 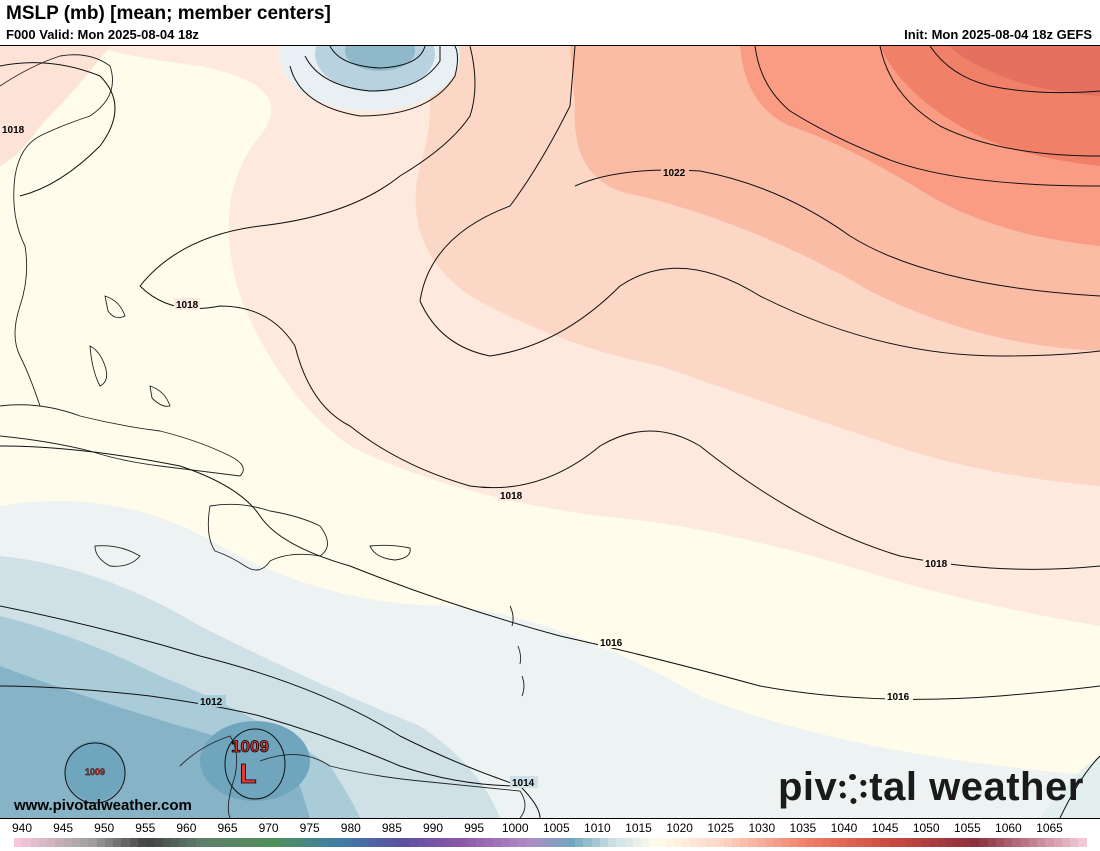 I want to click on isobar-low-center, so click(x=255, y=764).